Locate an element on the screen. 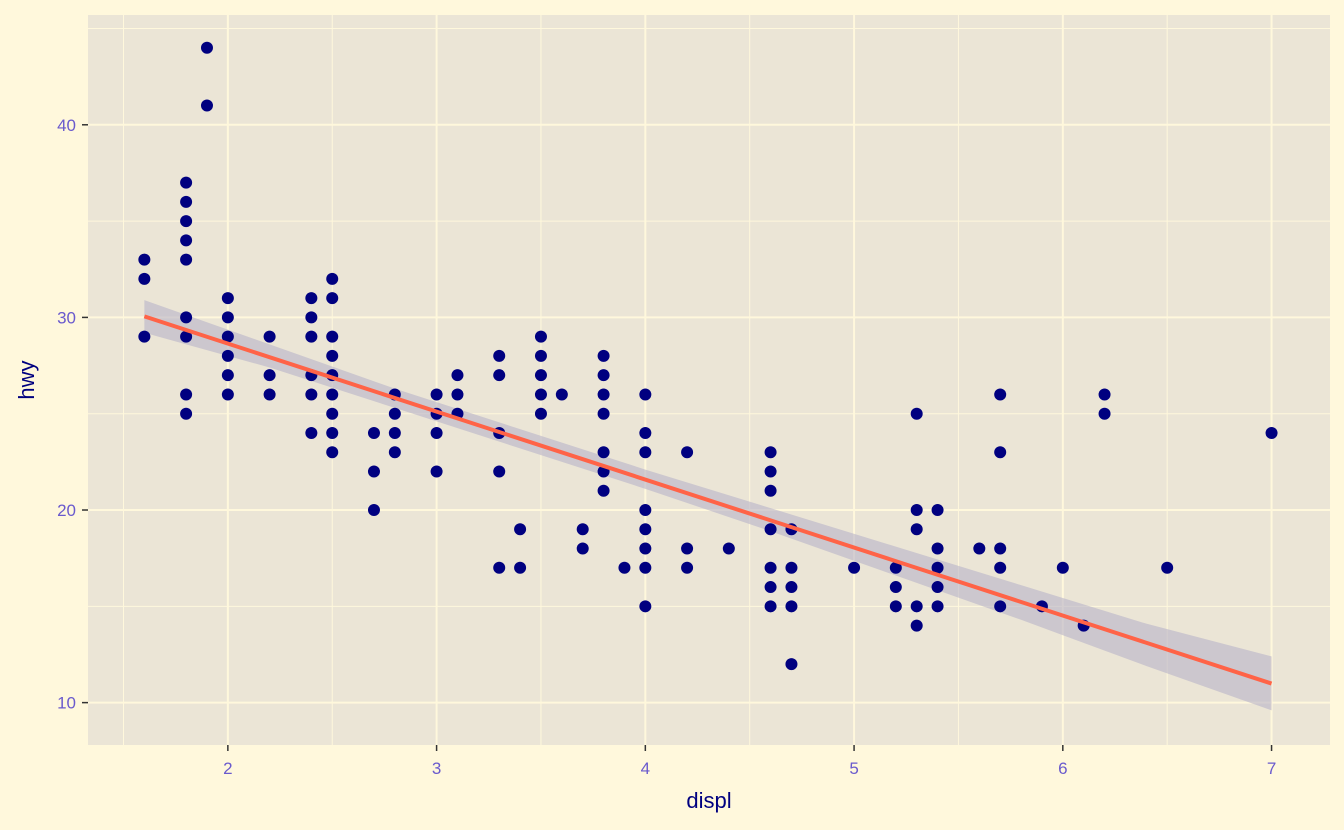  x-axis-title: displ is located at coordinates (708, 800).